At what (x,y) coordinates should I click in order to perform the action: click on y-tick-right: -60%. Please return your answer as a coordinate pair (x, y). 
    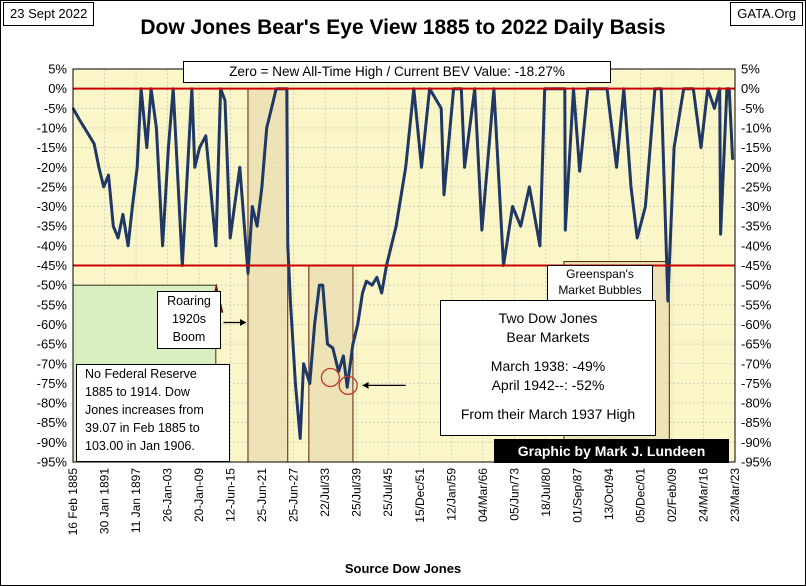
    Looking at the image, I should click on (756, 324).